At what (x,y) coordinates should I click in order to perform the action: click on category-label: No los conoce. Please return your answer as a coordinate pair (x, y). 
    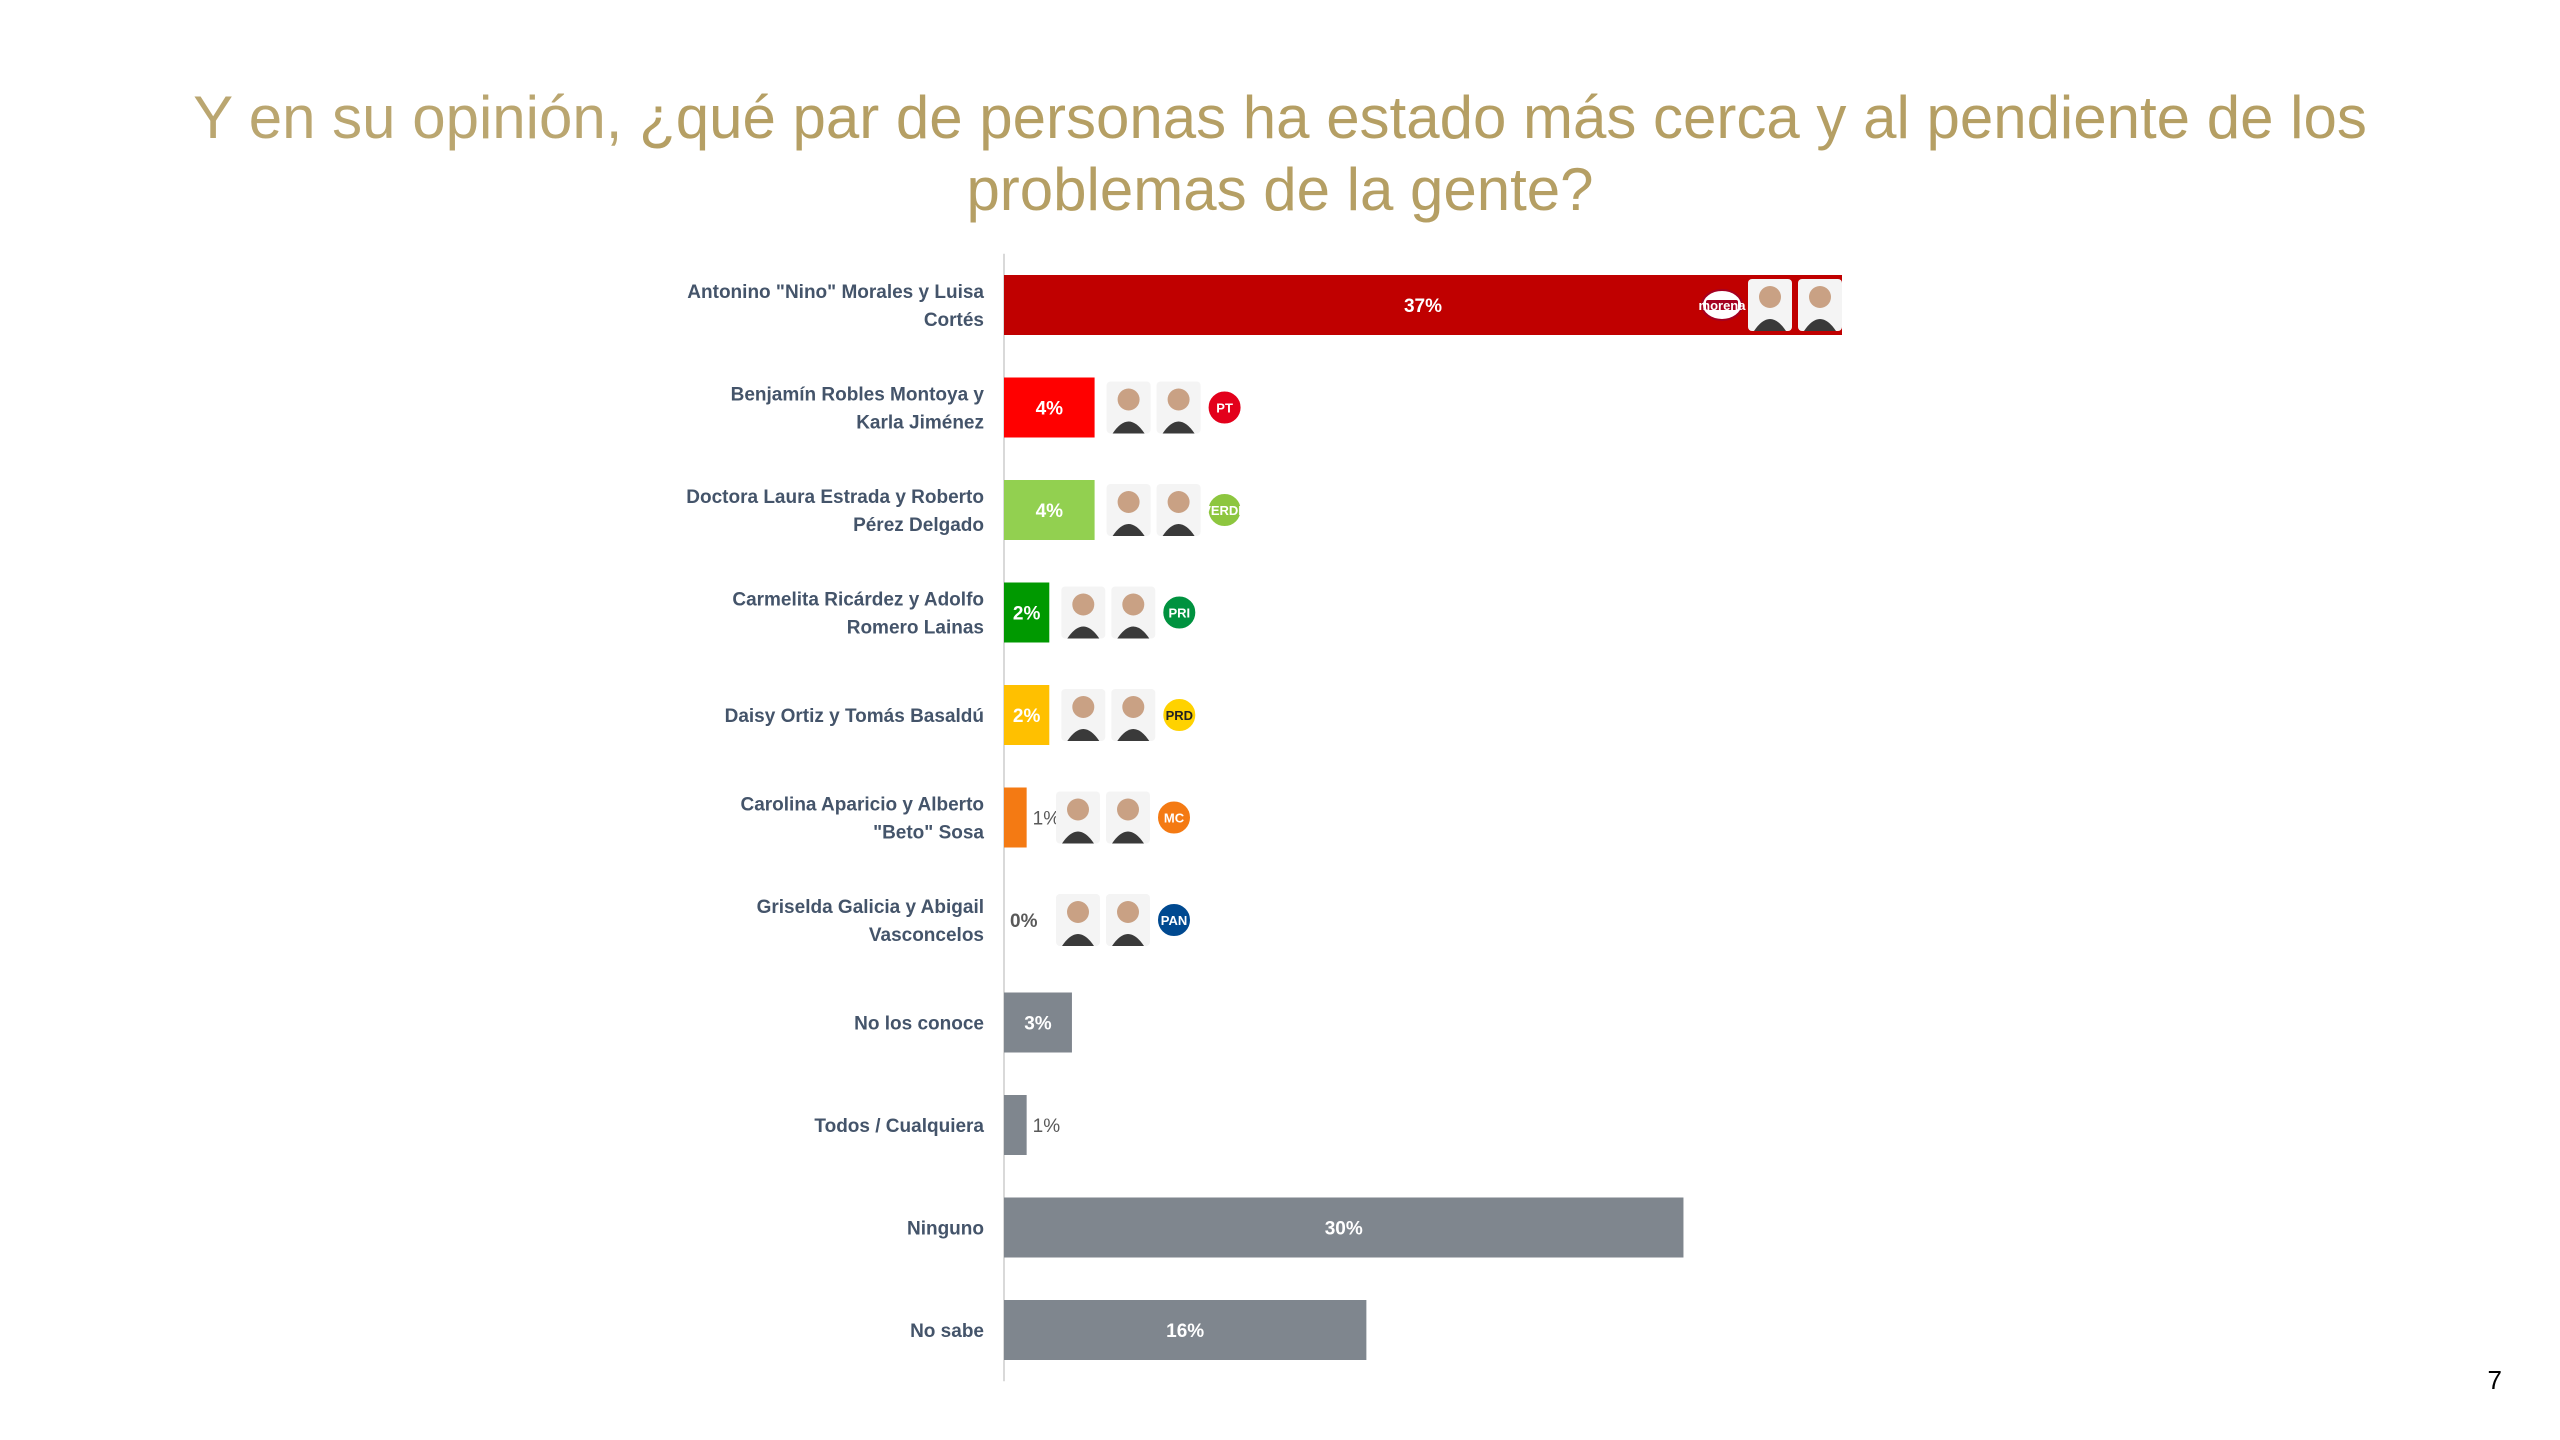
    Looking at the image, I should click on (919, 1024).